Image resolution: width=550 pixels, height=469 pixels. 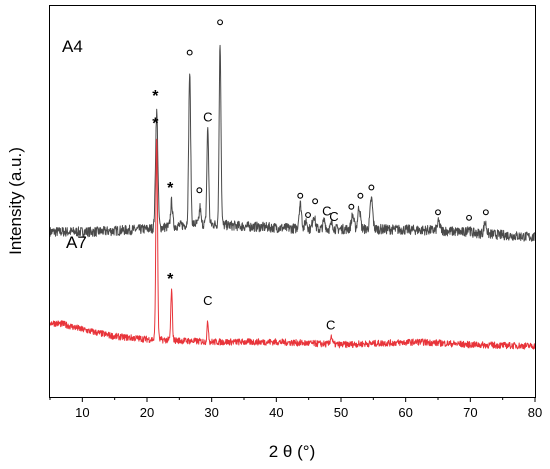 What do you see at coordinates (295, 408) in the screenshot?
I see `x-axis-ticks: 10 20 30 40 50 60 70 80` at bounding box center [295, 408].